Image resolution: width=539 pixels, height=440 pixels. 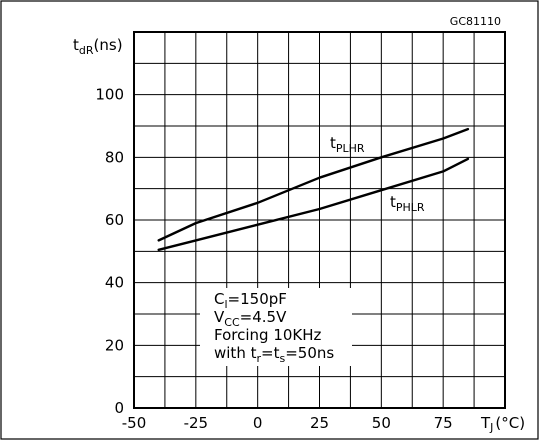 I want to click on x-tick-label: -50, so click(x=134, y=423).